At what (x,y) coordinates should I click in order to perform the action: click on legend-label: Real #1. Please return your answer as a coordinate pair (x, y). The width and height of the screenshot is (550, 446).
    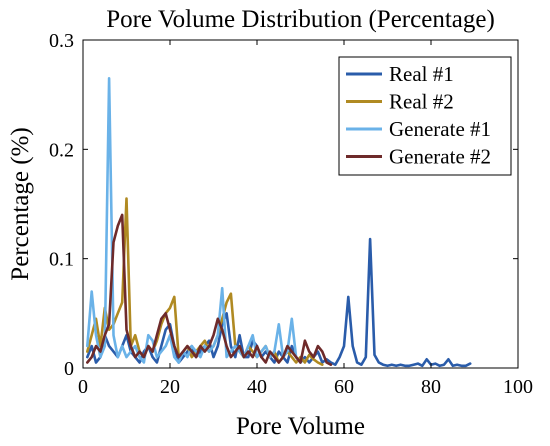
    Looking at the image, I should click on (421, 74).